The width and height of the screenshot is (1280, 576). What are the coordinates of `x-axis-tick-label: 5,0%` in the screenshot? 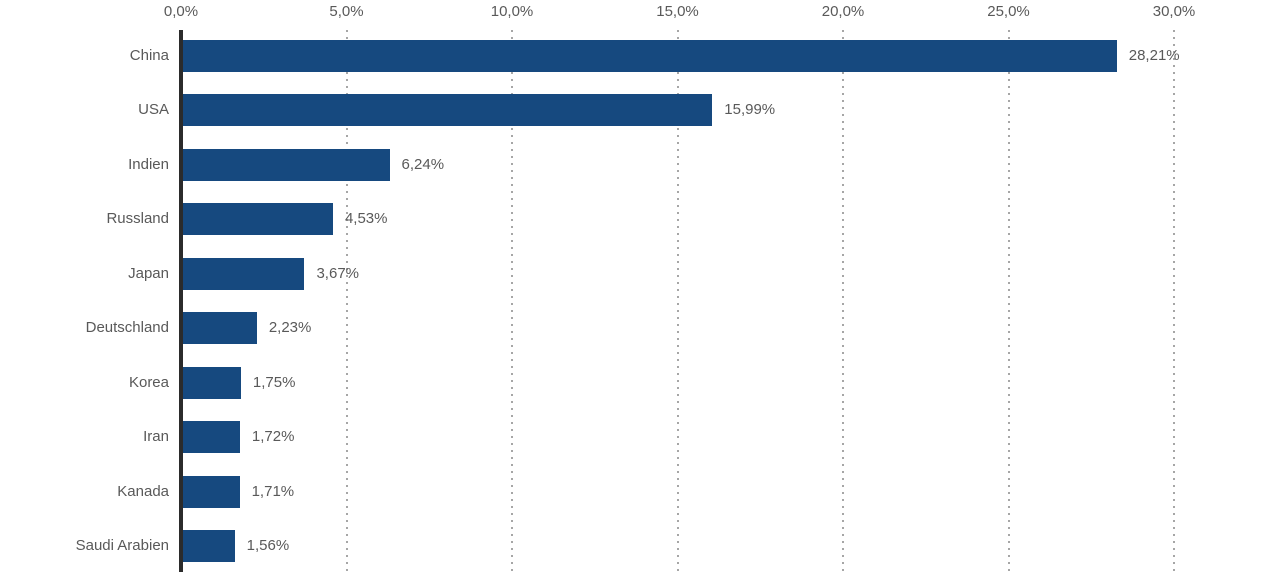 It's located at (346, 11).